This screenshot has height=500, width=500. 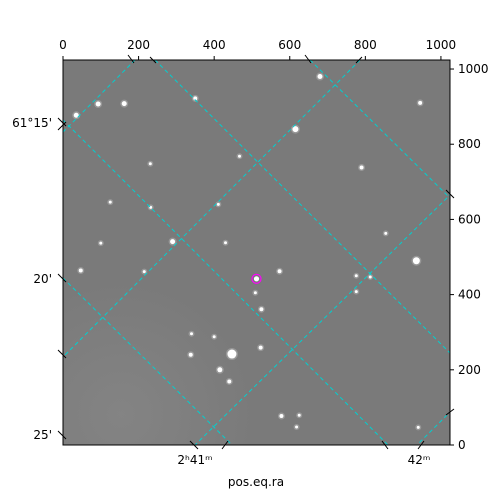 What do you see at coordinates (32, 279) in the screenshot?
I see `dec-axis-labels: 61°15' 20' 25'` at bounding box center [32, 279].